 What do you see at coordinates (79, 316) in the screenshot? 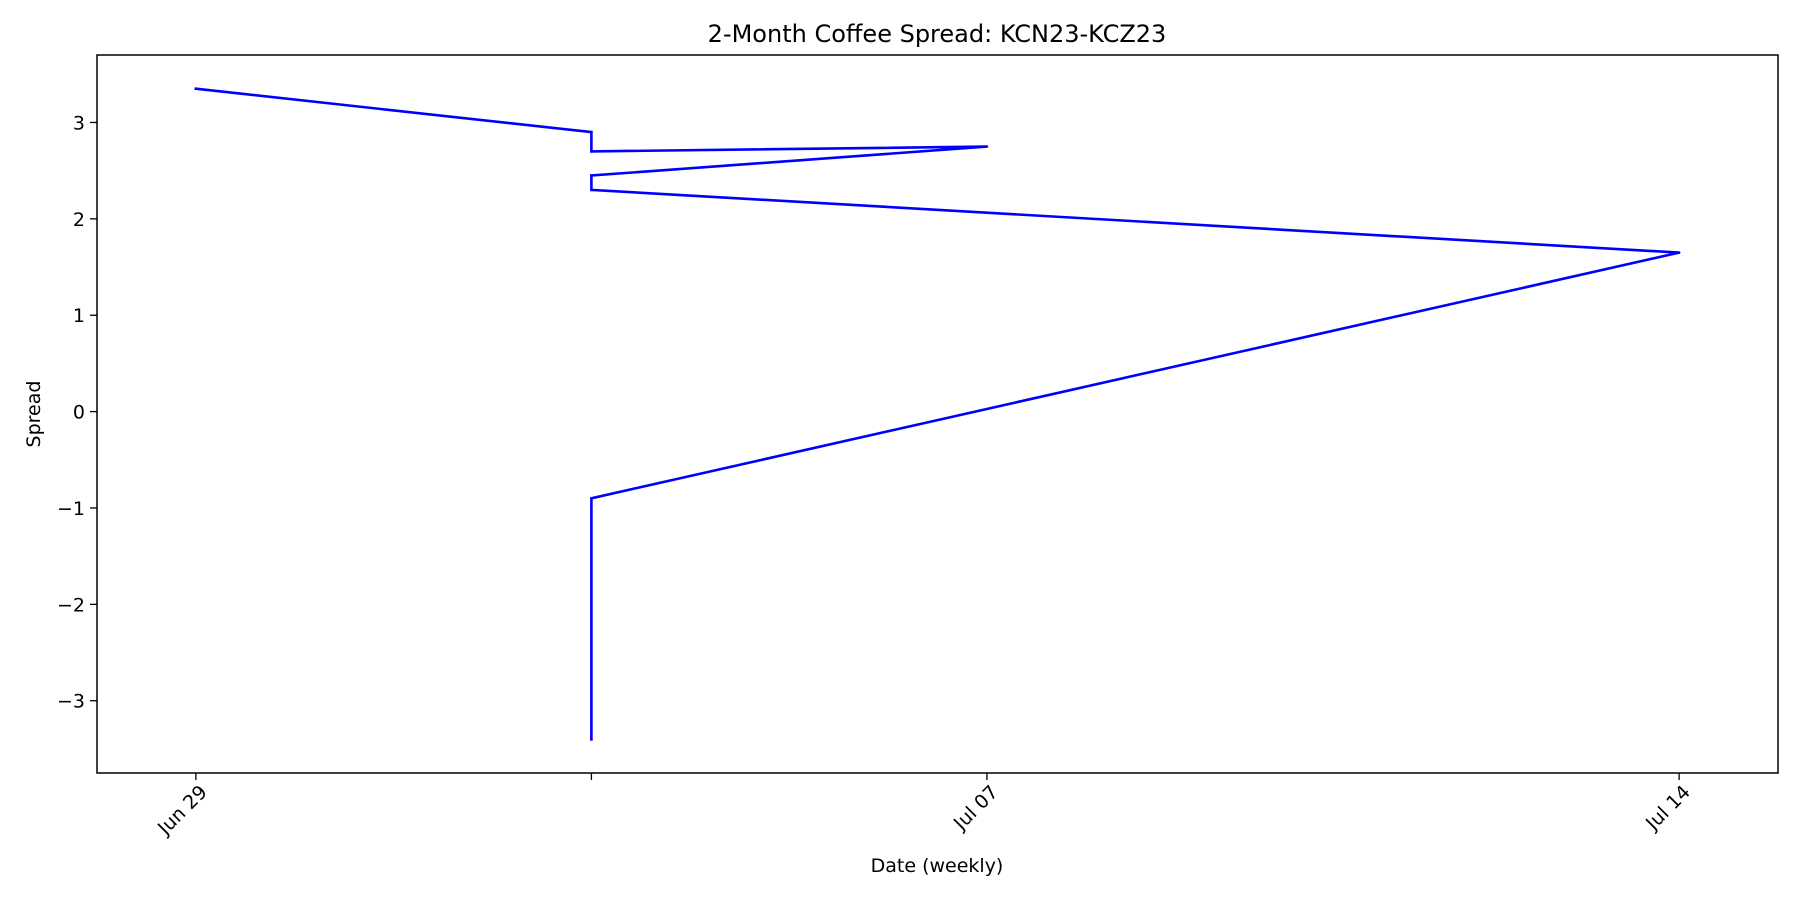
I see `y-tick-label: 1` at bounding box center [79, 316].